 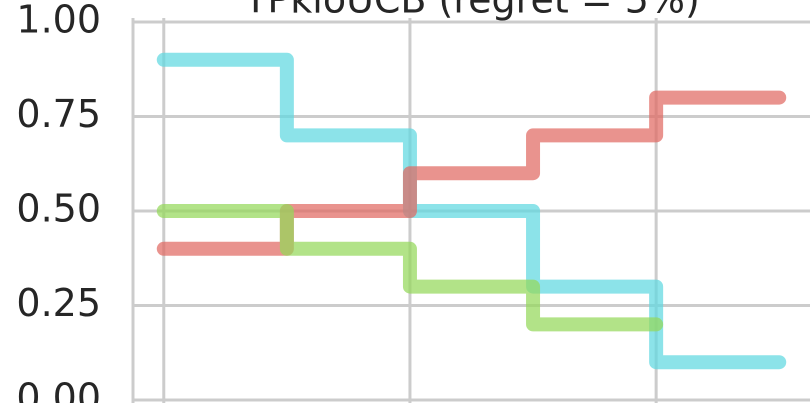 I want to click on y-tick-label: 0.75, so click(x=58, y=114).